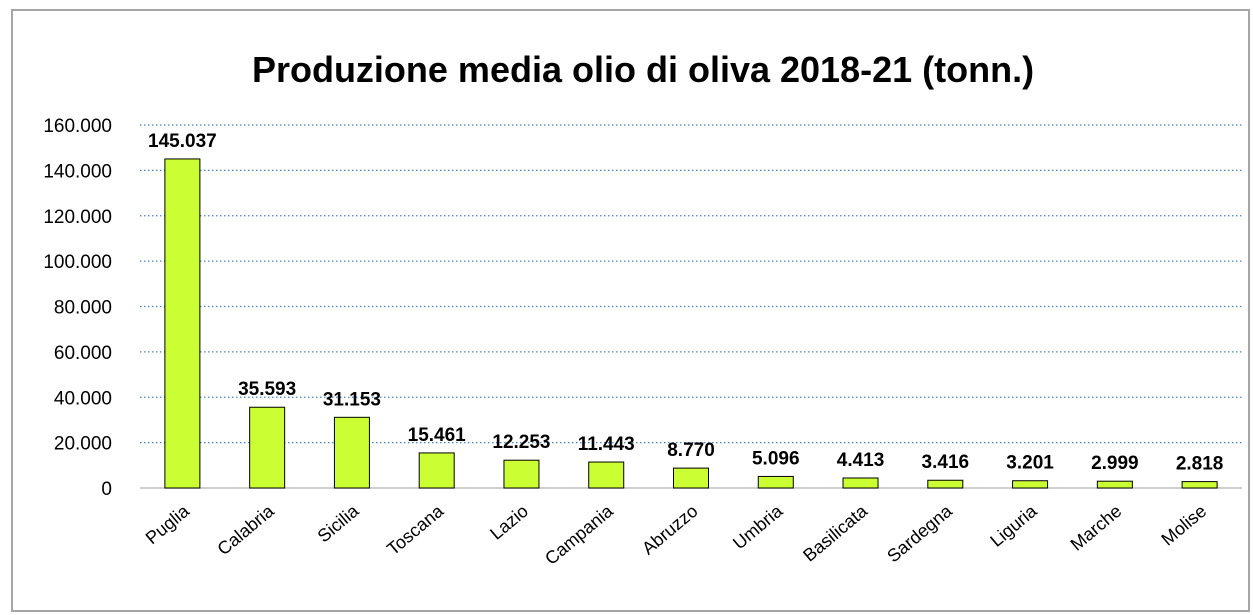 This screenshot has width=1253, height=615. Describe the element at coordinates (77, 171) in the screenshot. I see `y-tick-label: 140.000` at that location.